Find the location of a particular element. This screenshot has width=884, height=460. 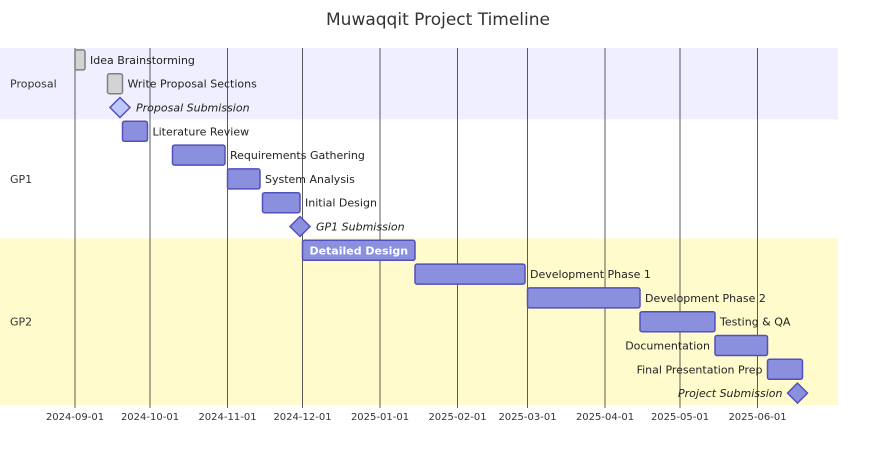

task-literature-review: Literature Review is located at coordinates (185, 131).